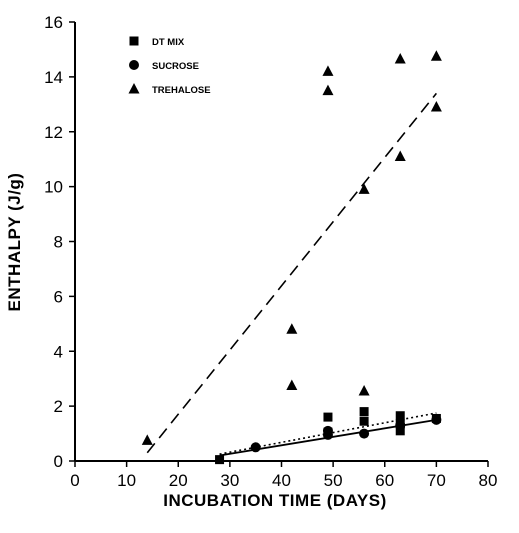 The height and width of the screenshot is (533, 519). I want to click on x-tick-label: 60, so click(384, 480).